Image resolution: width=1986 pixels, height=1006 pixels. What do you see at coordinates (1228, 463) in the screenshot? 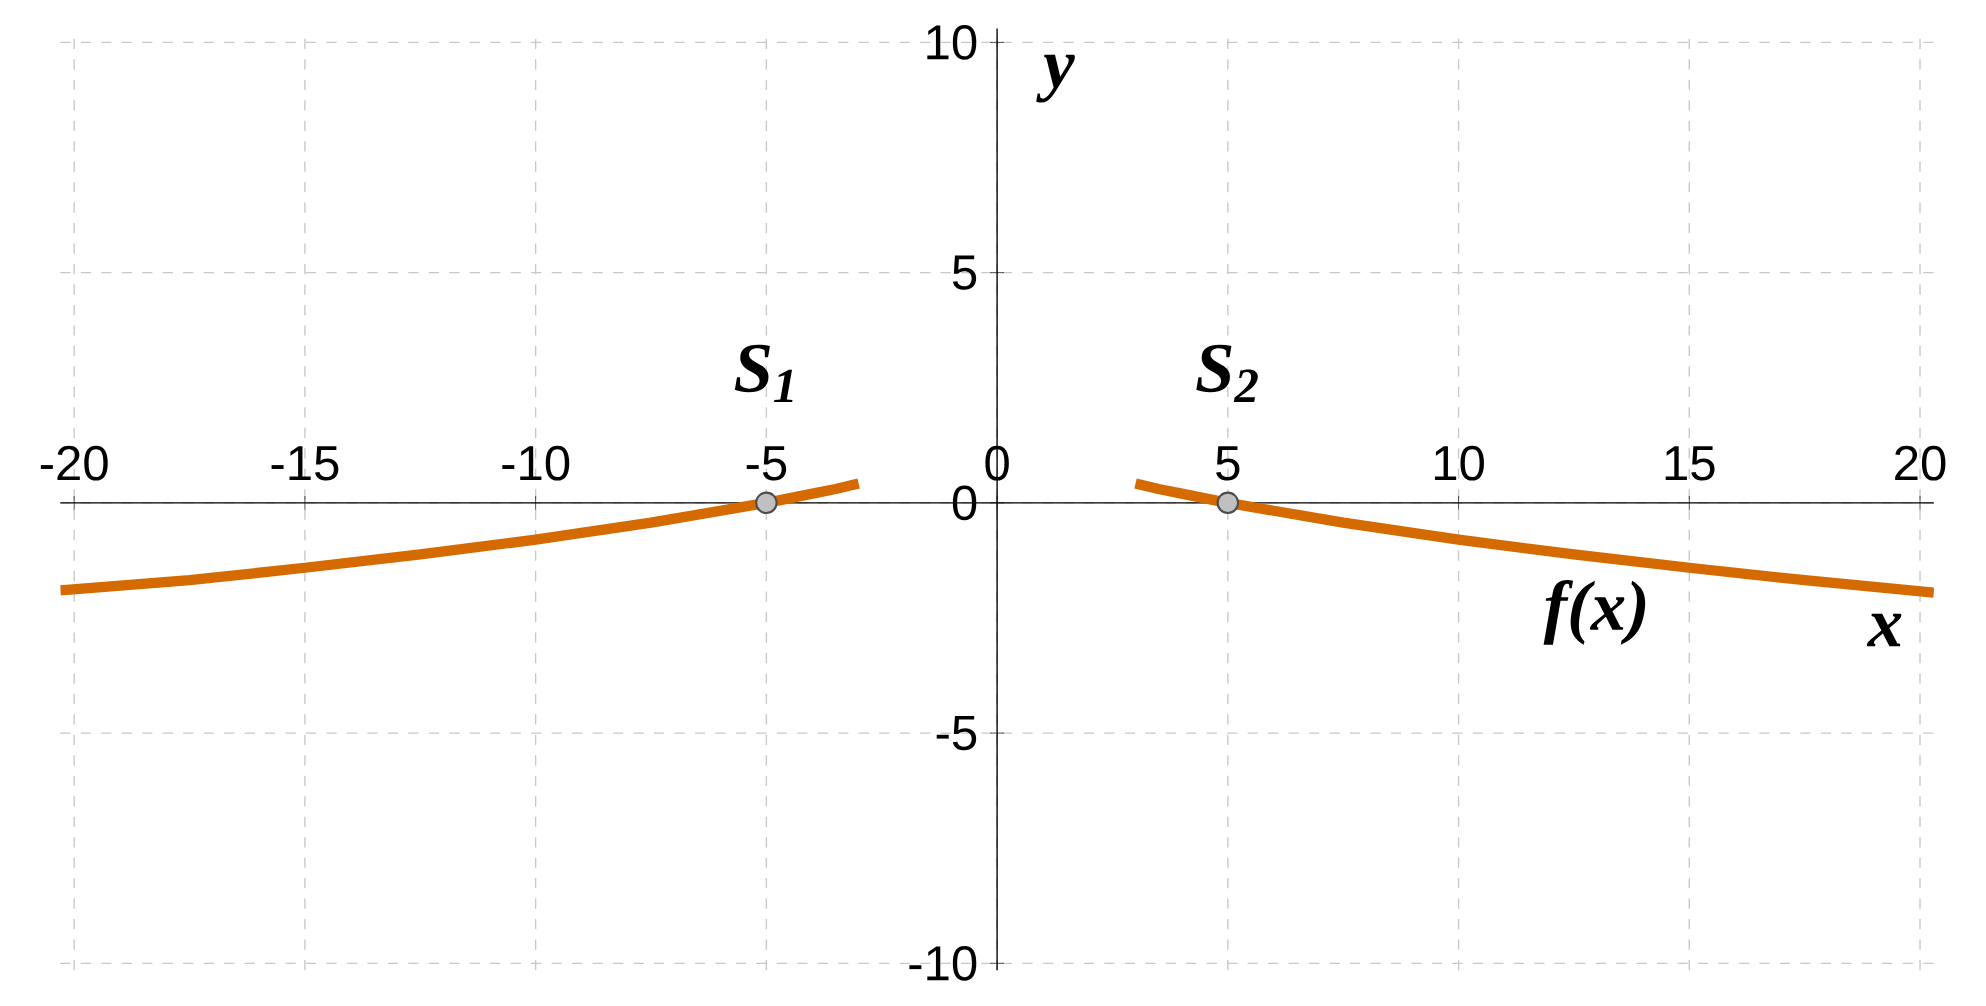
I see `x-tick-label: 5` at bounding box center [1228, 463].